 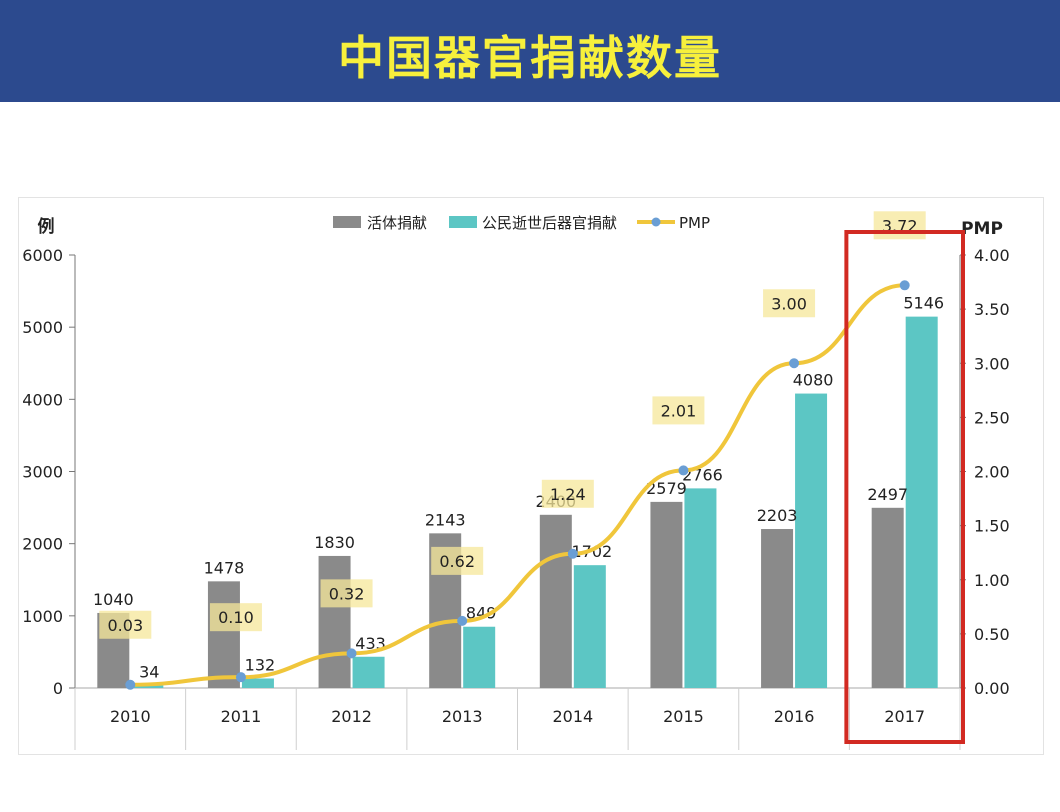 I want to click on bar-value-label: 2203, so click(x=777, y=515).